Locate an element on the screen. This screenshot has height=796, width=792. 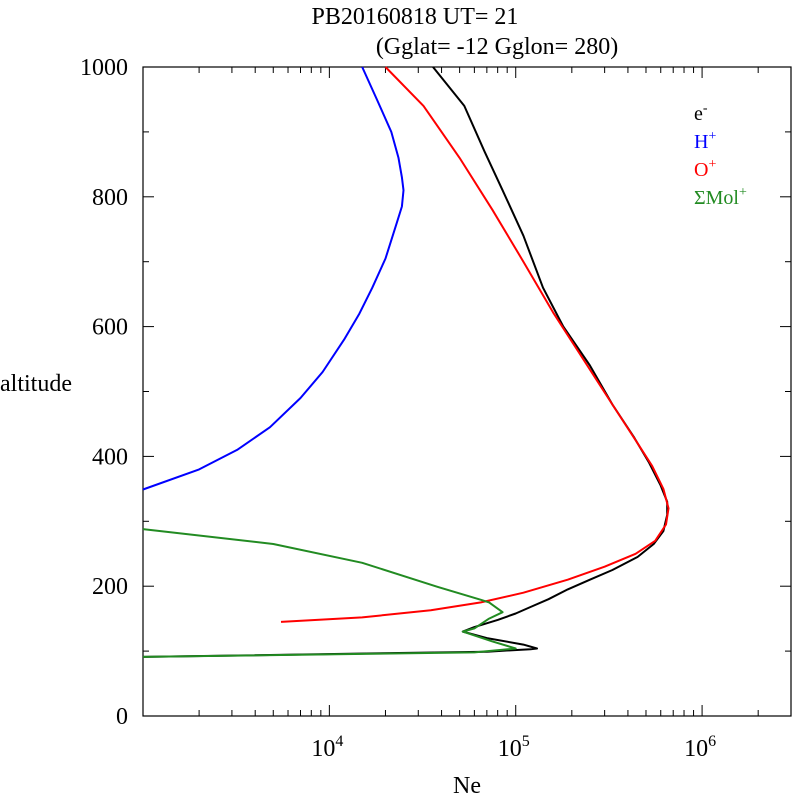
x-tick-label: 10⁵ is located at coordinates (514, 747).